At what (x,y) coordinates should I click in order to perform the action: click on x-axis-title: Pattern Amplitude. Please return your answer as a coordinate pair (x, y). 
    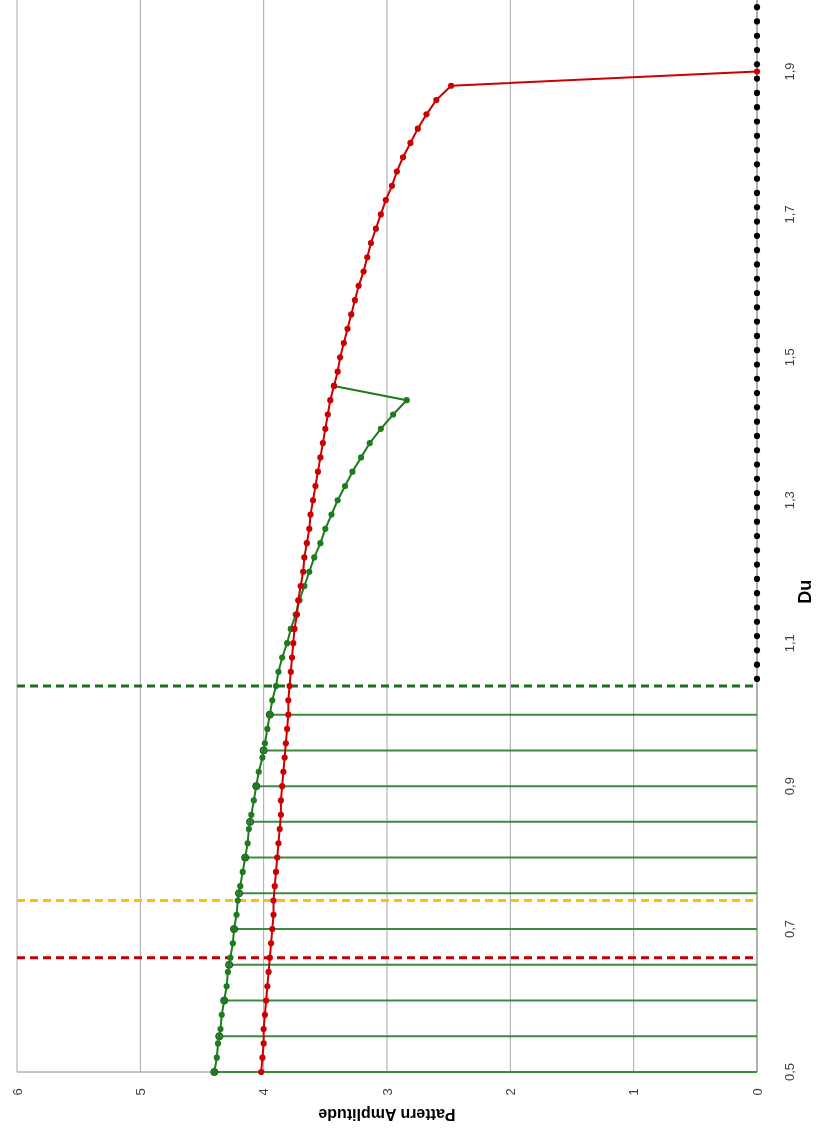
    Looking at the image, I should click on (387, 1114).